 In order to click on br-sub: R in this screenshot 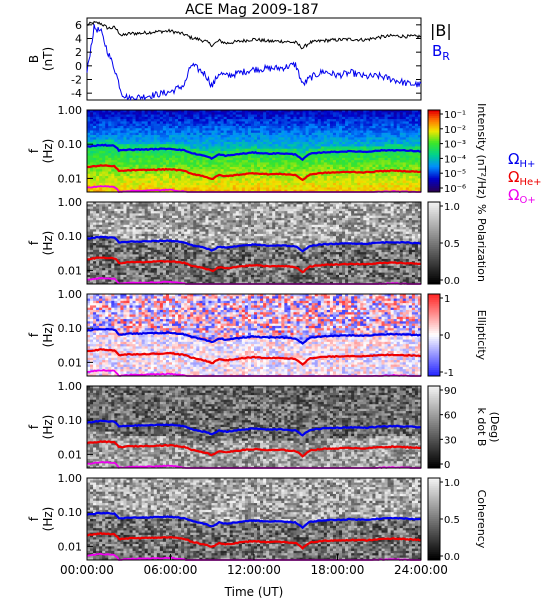, I will do `click(446, 56)`.